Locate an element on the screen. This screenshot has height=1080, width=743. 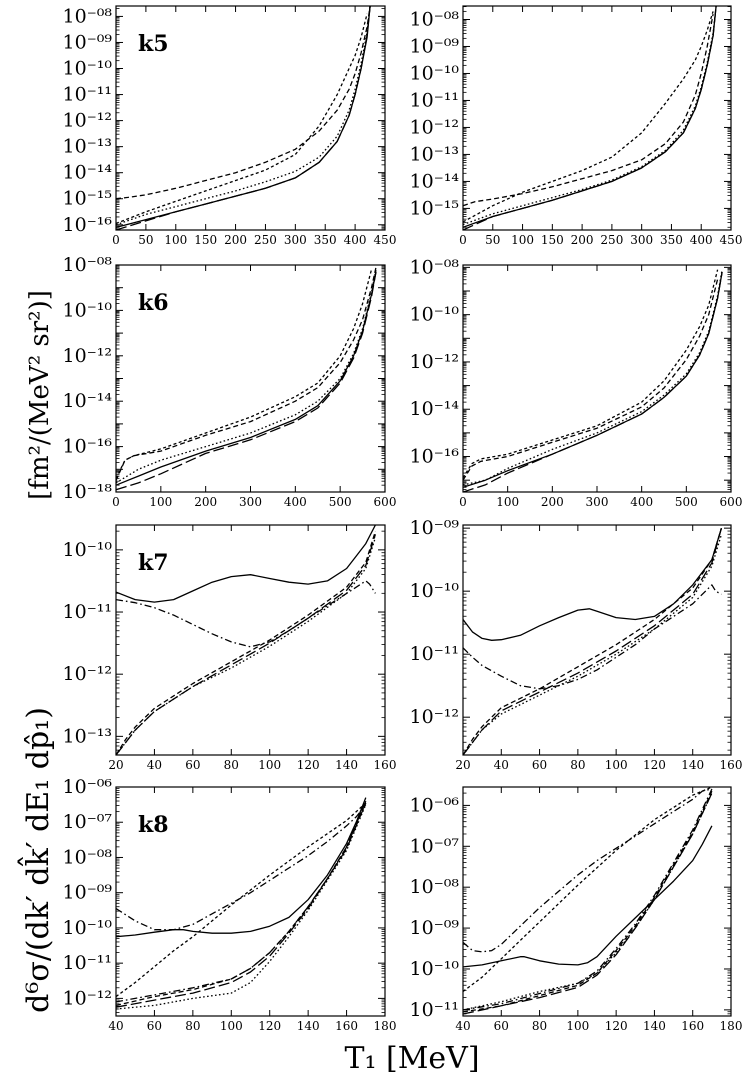
y-axis-units: [fm²/(MeV² sr²)] is located at coordinates (40, 395).